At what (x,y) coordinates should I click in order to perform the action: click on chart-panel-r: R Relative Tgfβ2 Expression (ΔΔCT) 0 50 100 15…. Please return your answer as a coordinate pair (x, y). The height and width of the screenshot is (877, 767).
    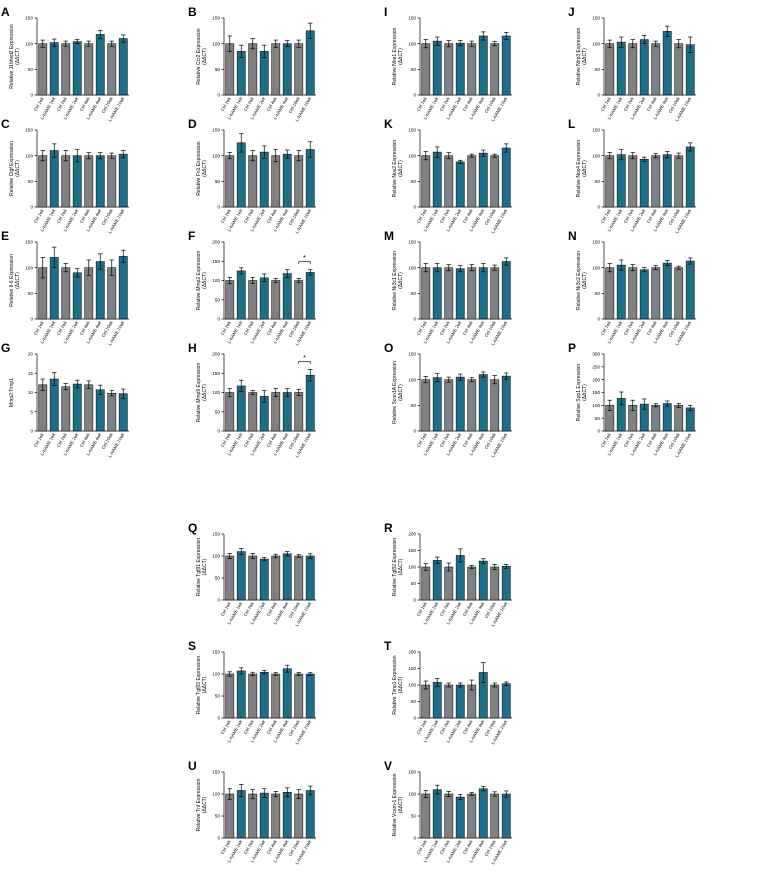
    Looking at the image, I should click on (448, 574).